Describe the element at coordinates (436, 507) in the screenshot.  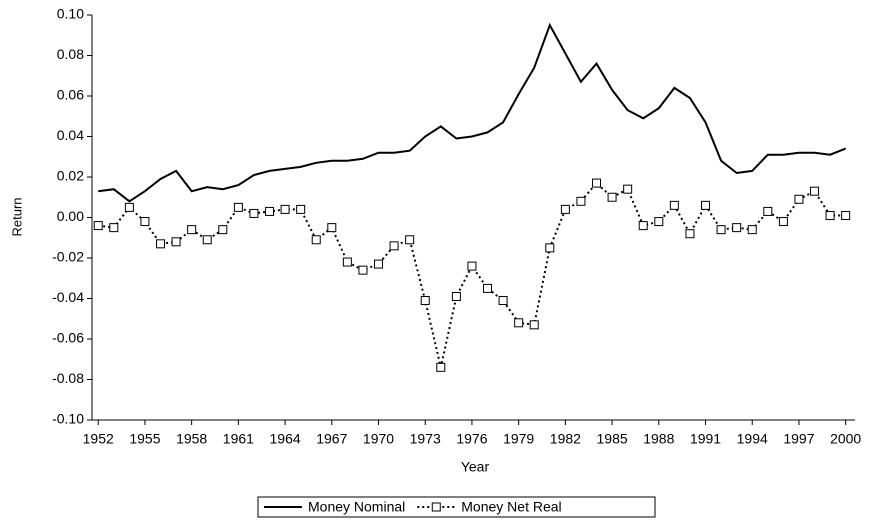
I see `legend-marker` at that location.